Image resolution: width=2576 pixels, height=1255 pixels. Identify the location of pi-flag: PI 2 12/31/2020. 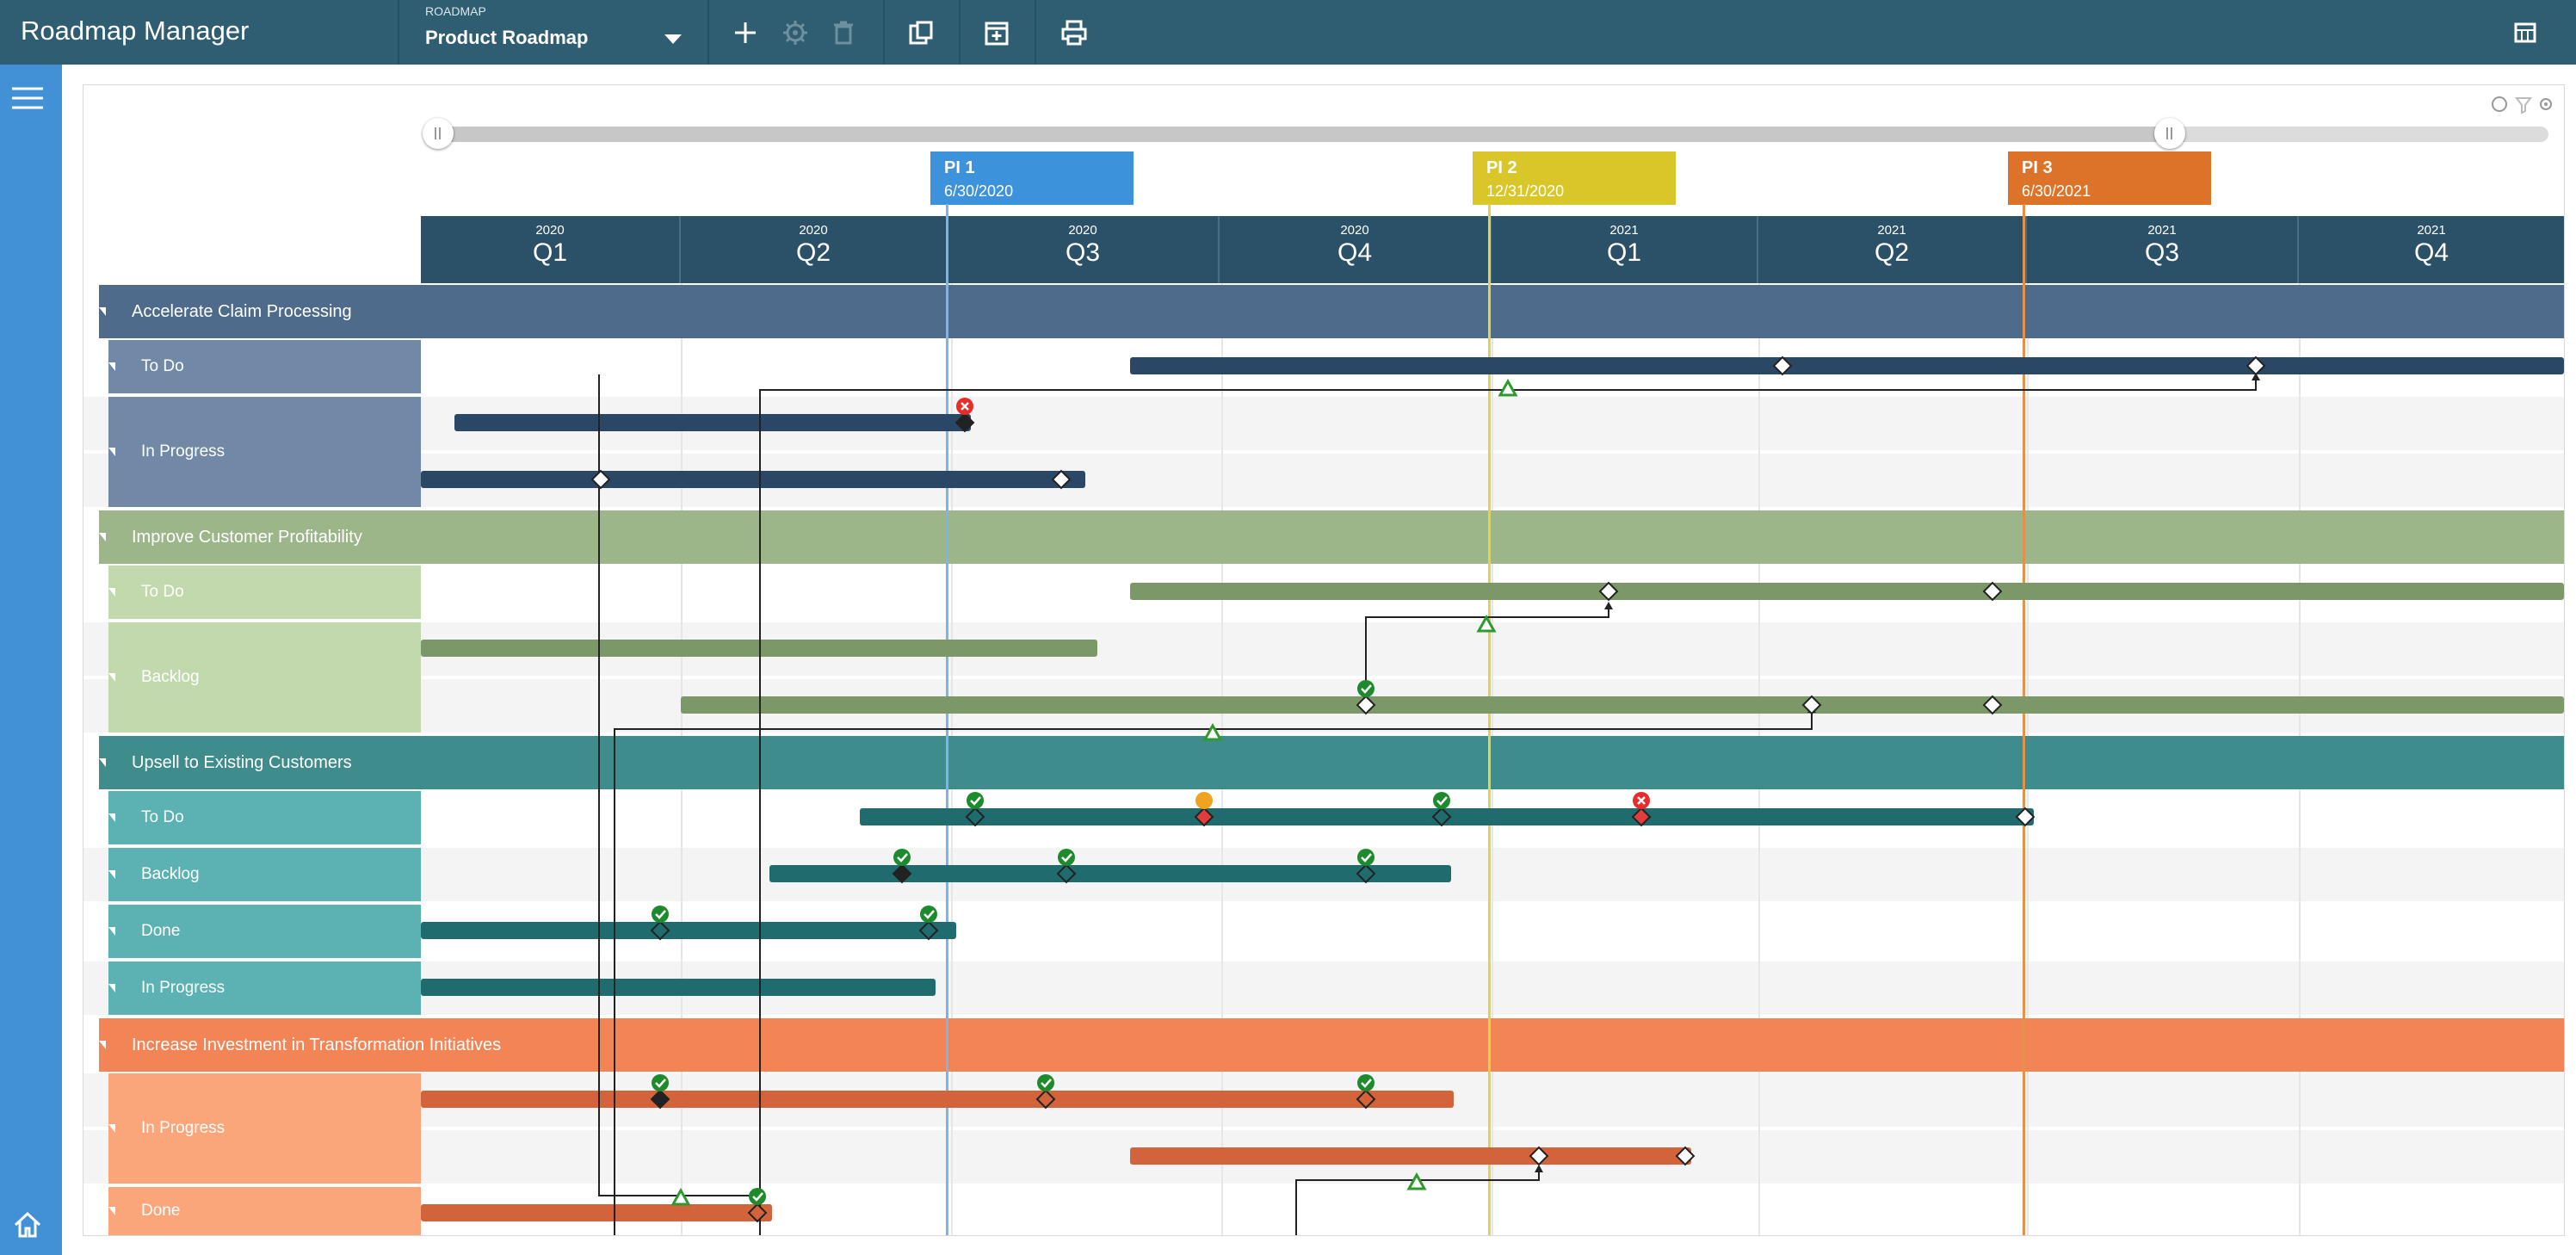
(1574, 178).